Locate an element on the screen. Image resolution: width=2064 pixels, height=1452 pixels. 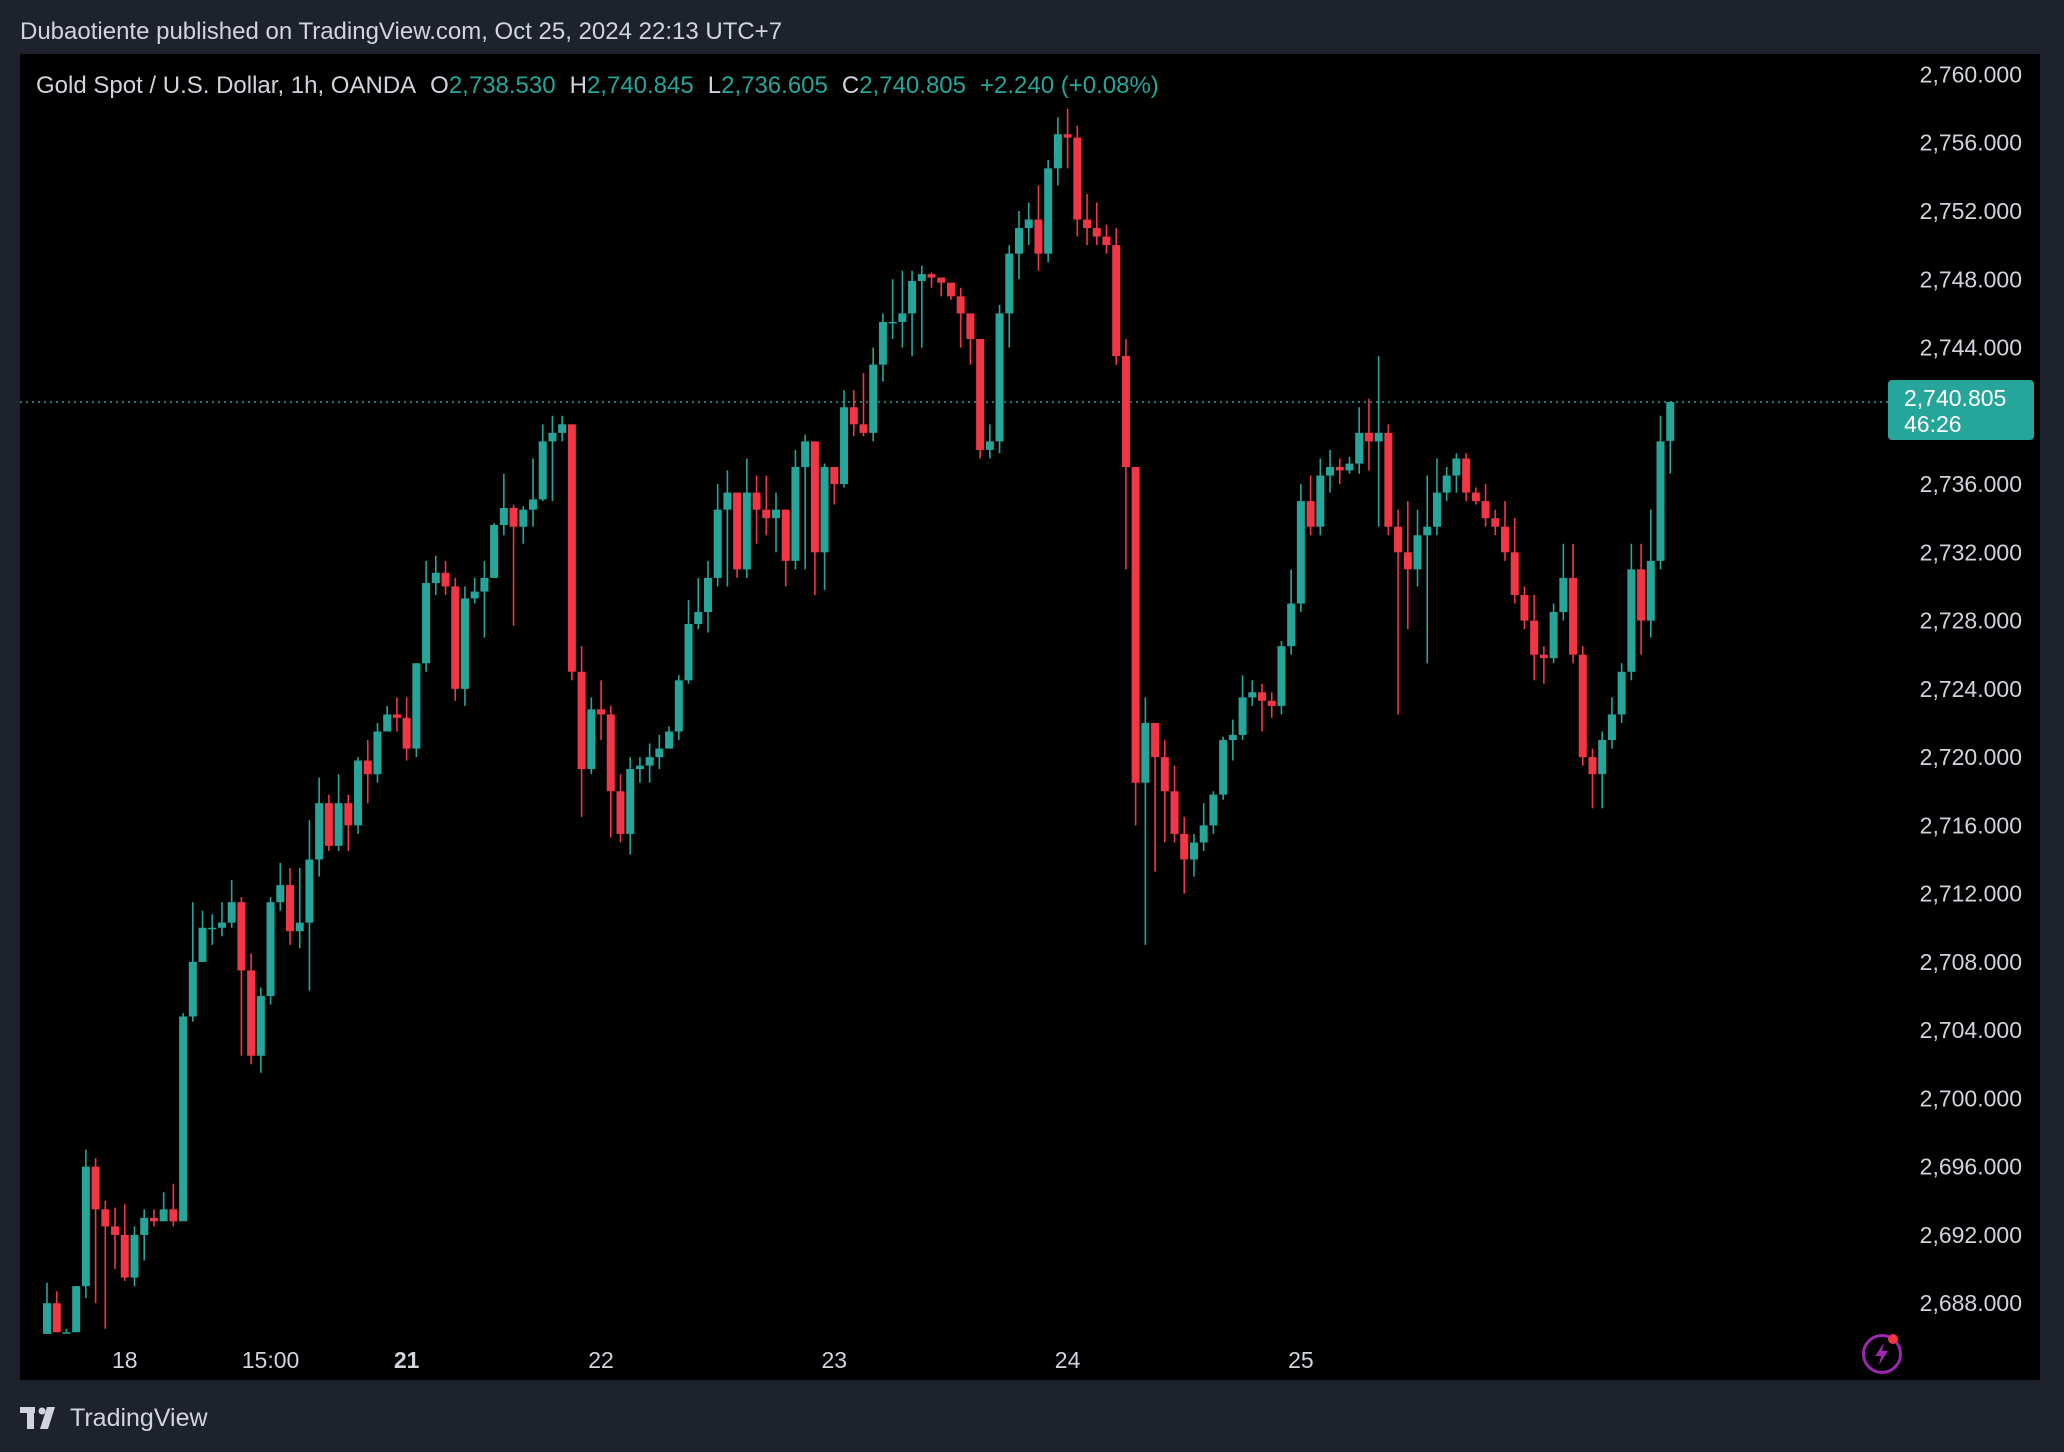
symbol-title: Gold Spot / U.S. Dollar, 1h, OANDA is located at coordinates (226, 85).